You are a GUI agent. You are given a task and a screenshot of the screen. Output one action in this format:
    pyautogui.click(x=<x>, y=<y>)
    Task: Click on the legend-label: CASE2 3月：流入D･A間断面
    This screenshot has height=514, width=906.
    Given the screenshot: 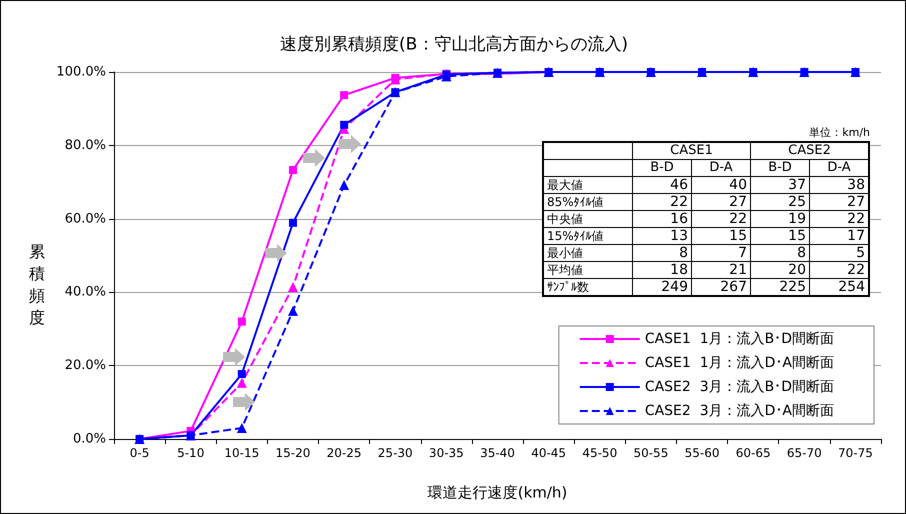 What is the action you would take?
    pyautogui.click(x=739, y=411)
    